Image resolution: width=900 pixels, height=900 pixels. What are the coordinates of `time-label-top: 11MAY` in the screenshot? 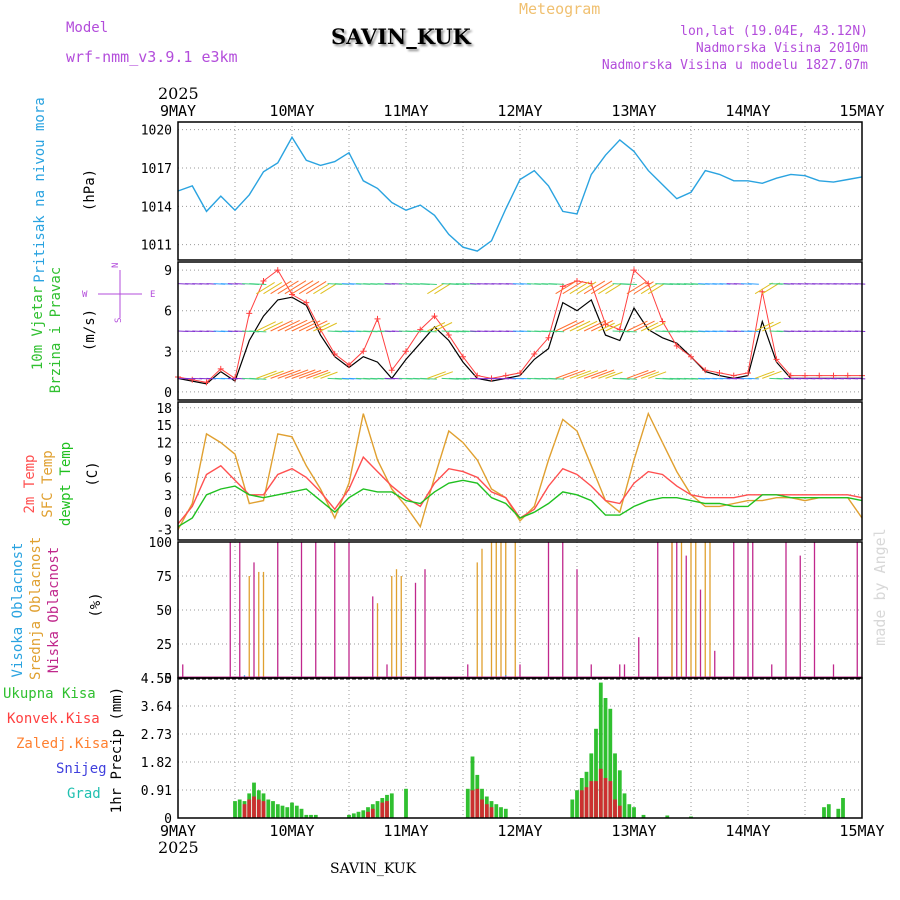 It's located at (405, 111).